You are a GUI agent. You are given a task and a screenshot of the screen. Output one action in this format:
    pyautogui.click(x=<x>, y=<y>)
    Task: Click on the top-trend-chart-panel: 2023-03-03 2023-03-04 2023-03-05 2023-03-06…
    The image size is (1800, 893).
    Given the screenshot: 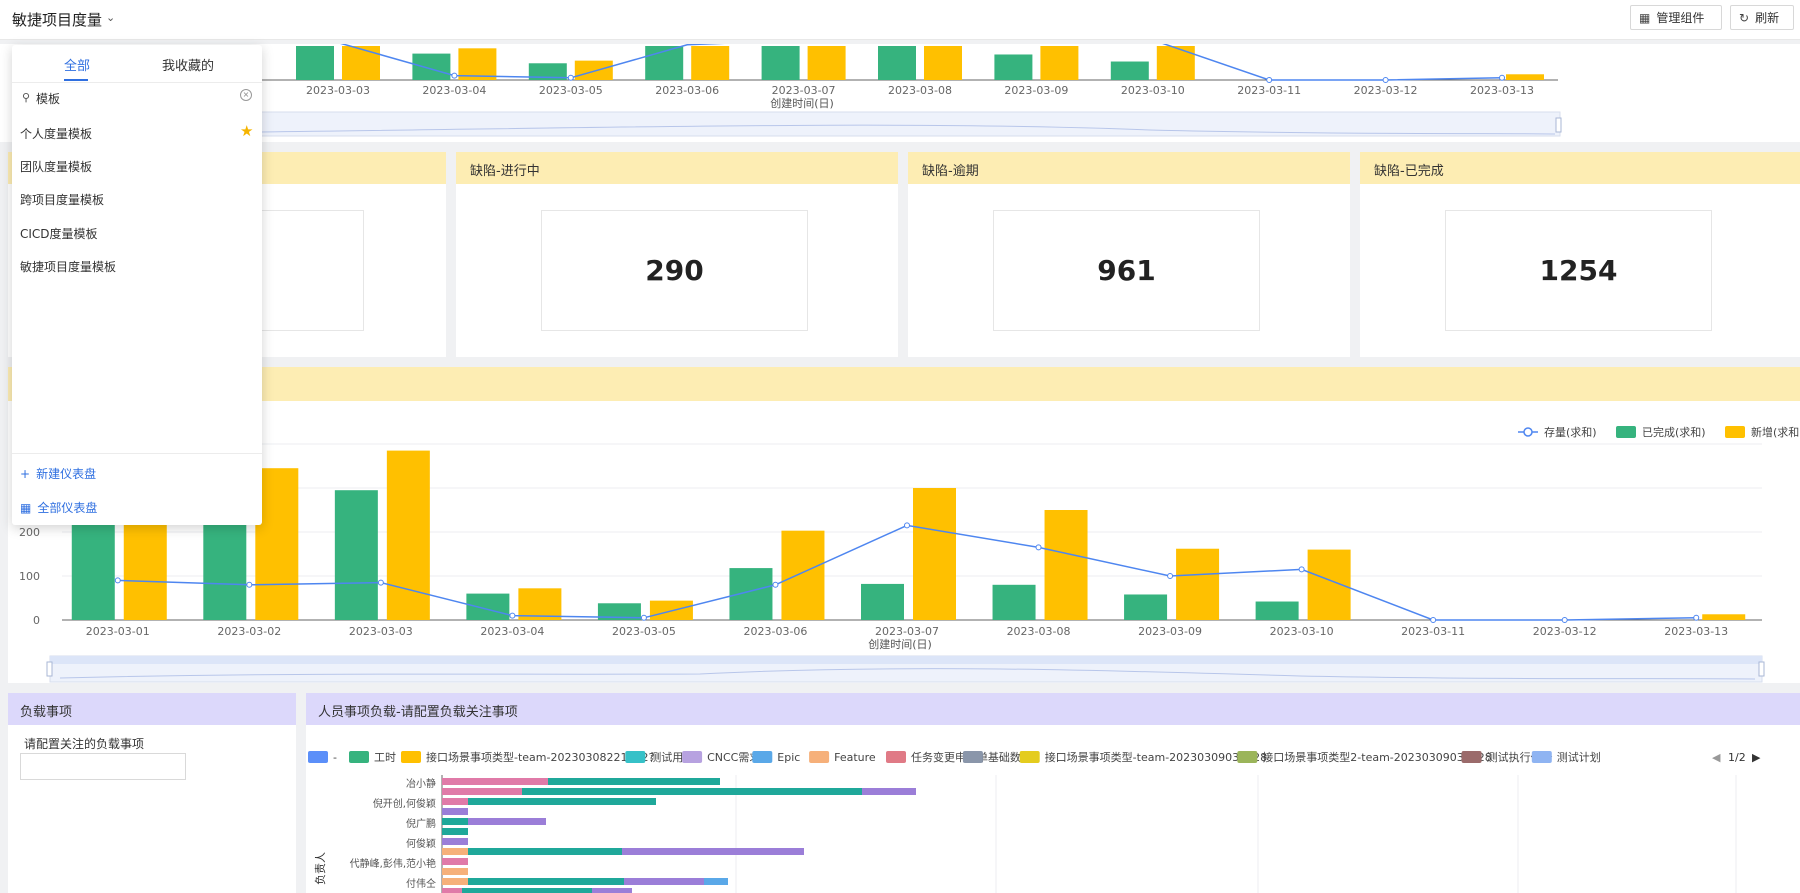 What is the action you would take?
    pyautogui.click(x=900, y=90)
    